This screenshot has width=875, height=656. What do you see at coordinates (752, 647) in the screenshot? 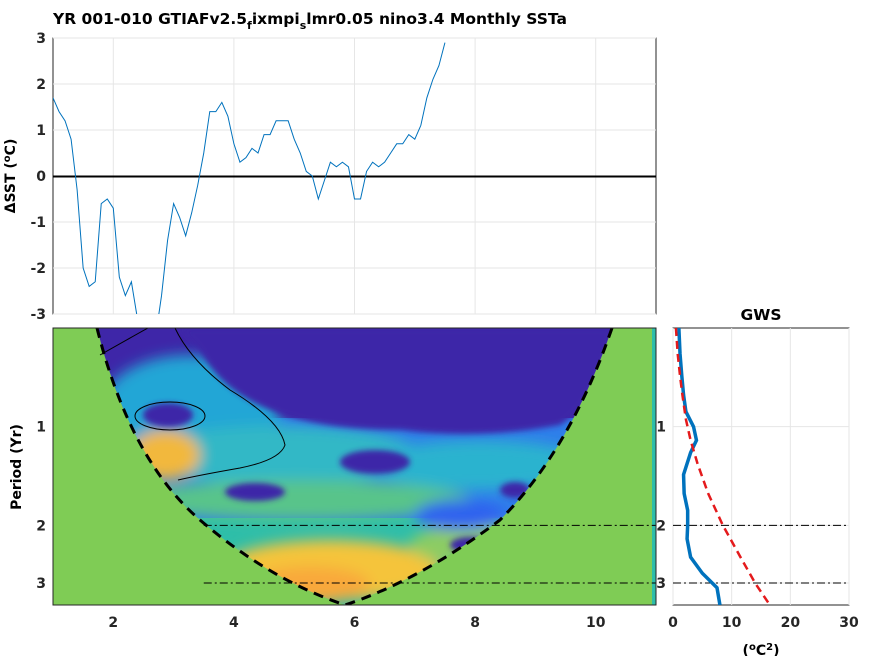
I see `xlabel-super-o: o` at bounding box center [752, 647].